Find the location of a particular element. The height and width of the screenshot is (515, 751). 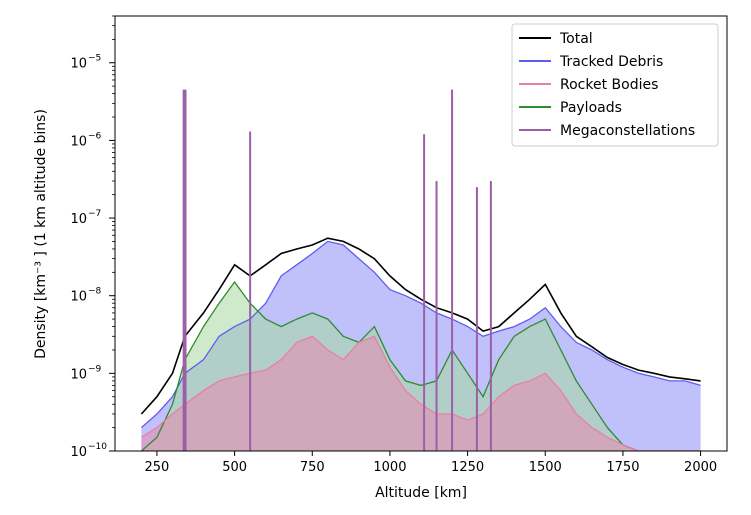

y-tick-exponent: −7 is located at coordinates (94, 214).